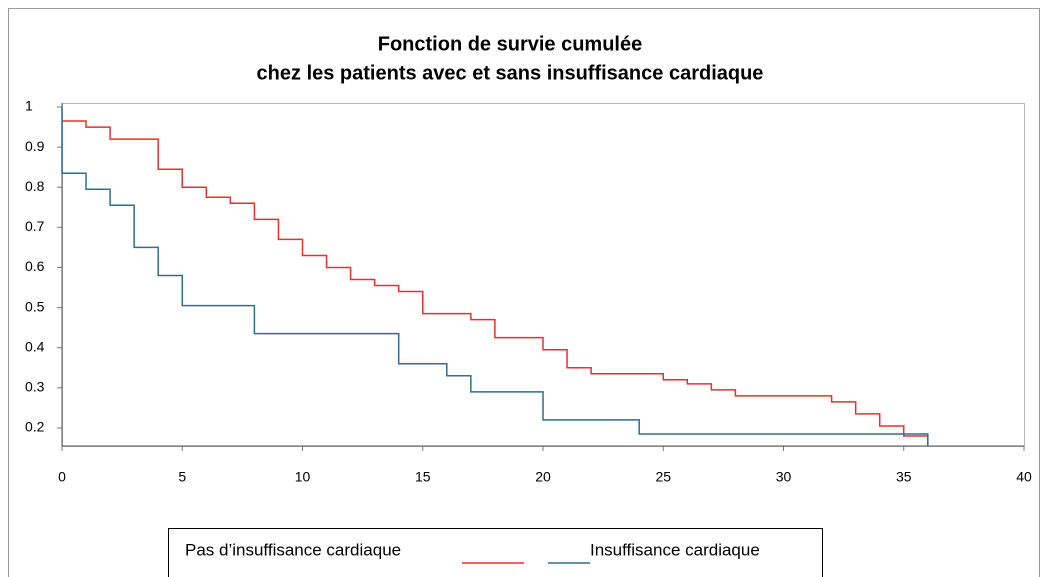 The width and height of the screenshot is (1046, 577). What do you see at coordinates (495, 552) in the screenshot?
I see `legend` at bounding box center [495, 552].